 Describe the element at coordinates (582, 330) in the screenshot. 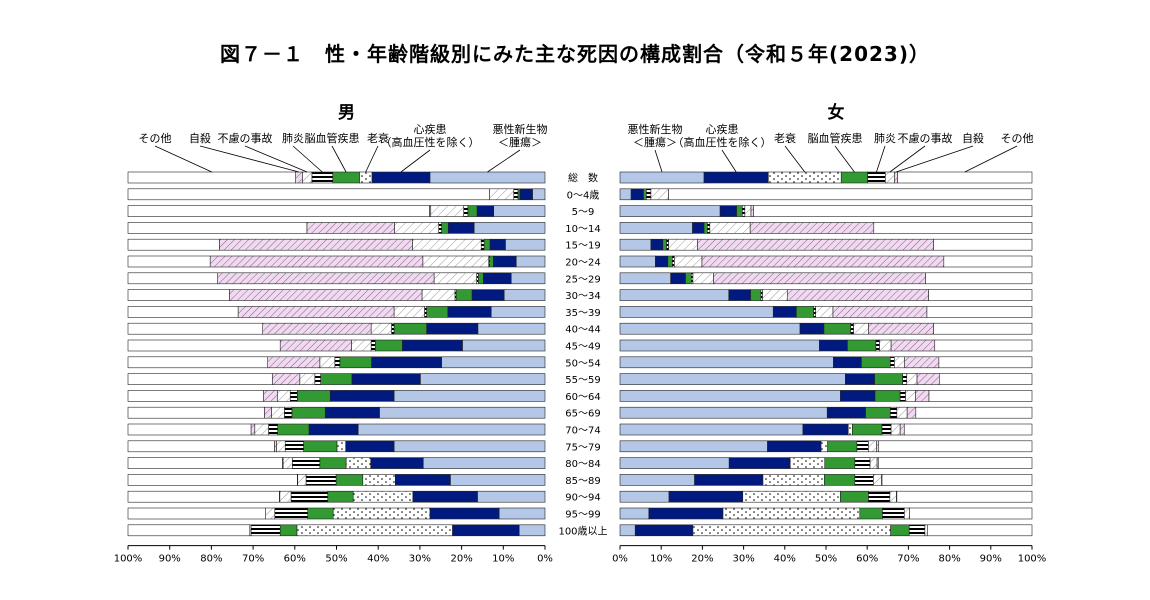

I see `category-label: 40～44` at that location.